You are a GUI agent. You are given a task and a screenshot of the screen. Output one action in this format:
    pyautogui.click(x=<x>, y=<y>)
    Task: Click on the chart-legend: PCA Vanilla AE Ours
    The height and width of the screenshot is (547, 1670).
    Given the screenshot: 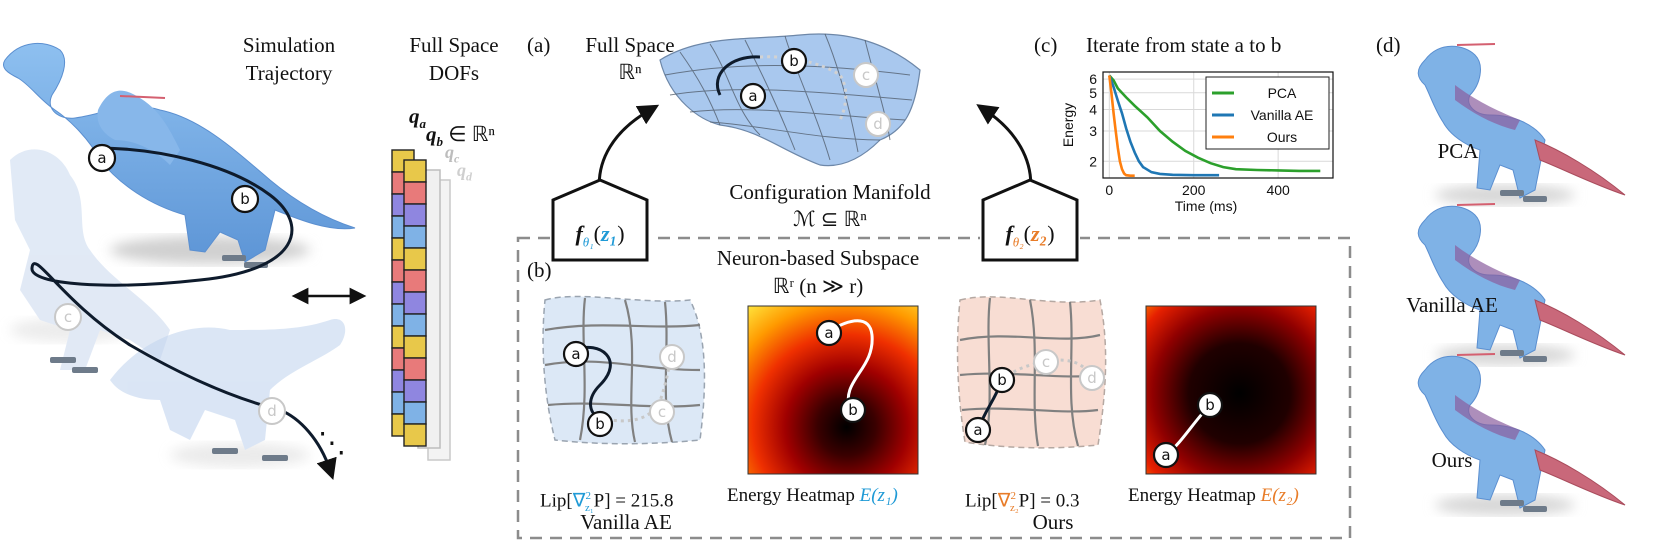 What is the action you would take?
    pyautogui.click(x=1267, y=113)
    